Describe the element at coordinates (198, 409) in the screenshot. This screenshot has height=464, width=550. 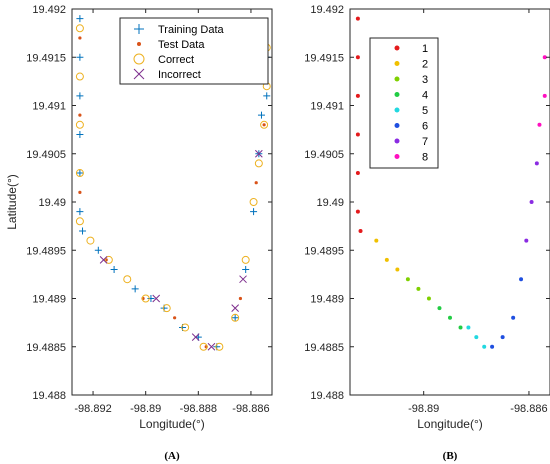
I see `chart-a-xtick-label: -98.888` at that location.